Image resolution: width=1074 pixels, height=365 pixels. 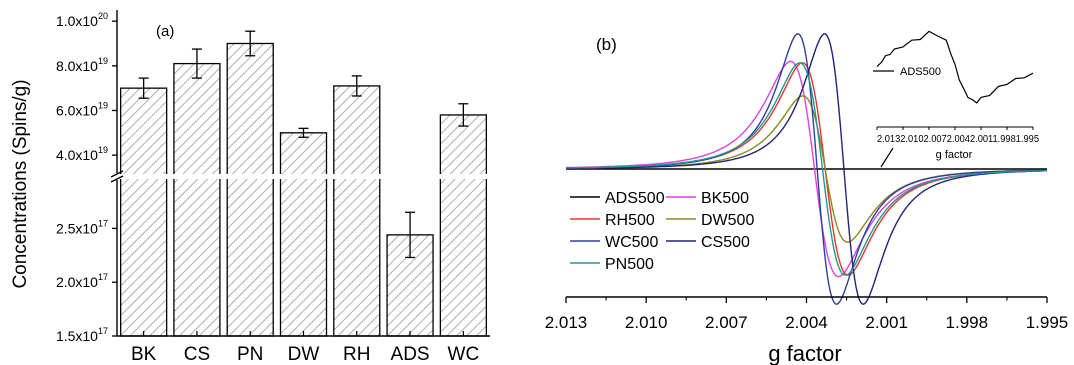 I want to click on x-tick-label: 1.995, so click(x=1047, y=322).